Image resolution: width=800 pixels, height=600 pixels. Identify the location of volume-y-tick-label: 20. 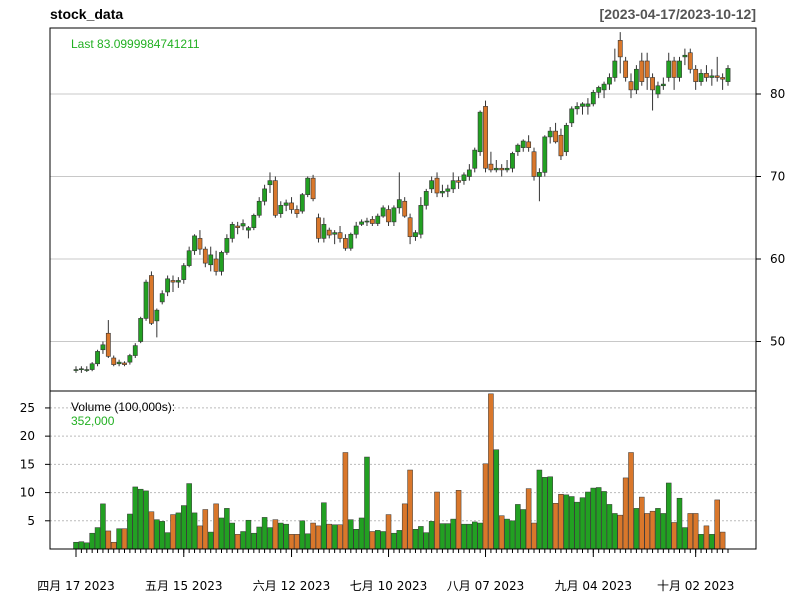
(27, 436).